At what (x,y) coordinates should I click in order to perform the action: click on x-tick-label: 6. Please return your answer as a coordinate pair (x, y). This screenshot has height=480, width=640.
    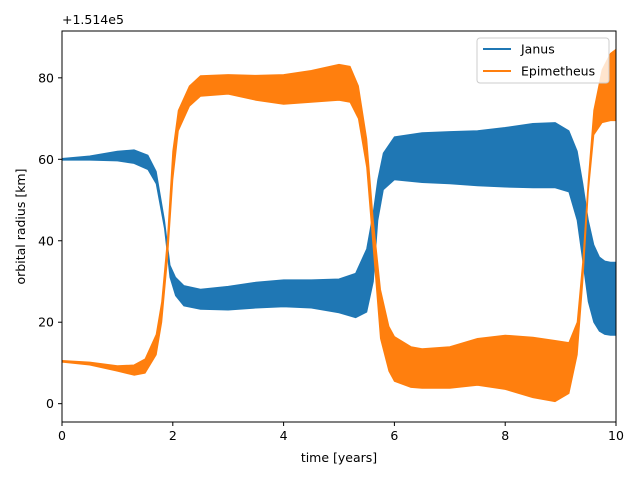
    Looking at the image, I should click on (394, 435).